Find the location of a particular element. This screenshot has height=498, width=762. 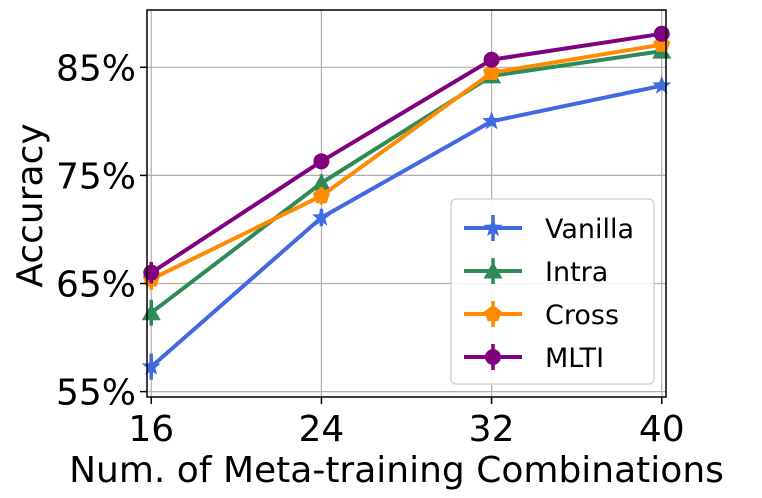

legend-label-intra: Intra is located at coordinates (576, 272).